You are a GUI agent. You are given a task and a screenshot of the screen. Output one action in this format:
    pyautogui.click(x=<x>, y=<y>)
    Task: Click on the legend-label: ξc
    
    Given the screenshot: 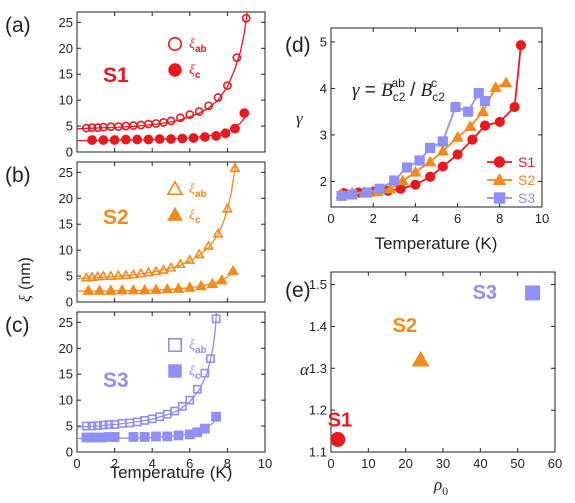 What is the action you would take?
    pyautogui.click(x=195, y=217)
    